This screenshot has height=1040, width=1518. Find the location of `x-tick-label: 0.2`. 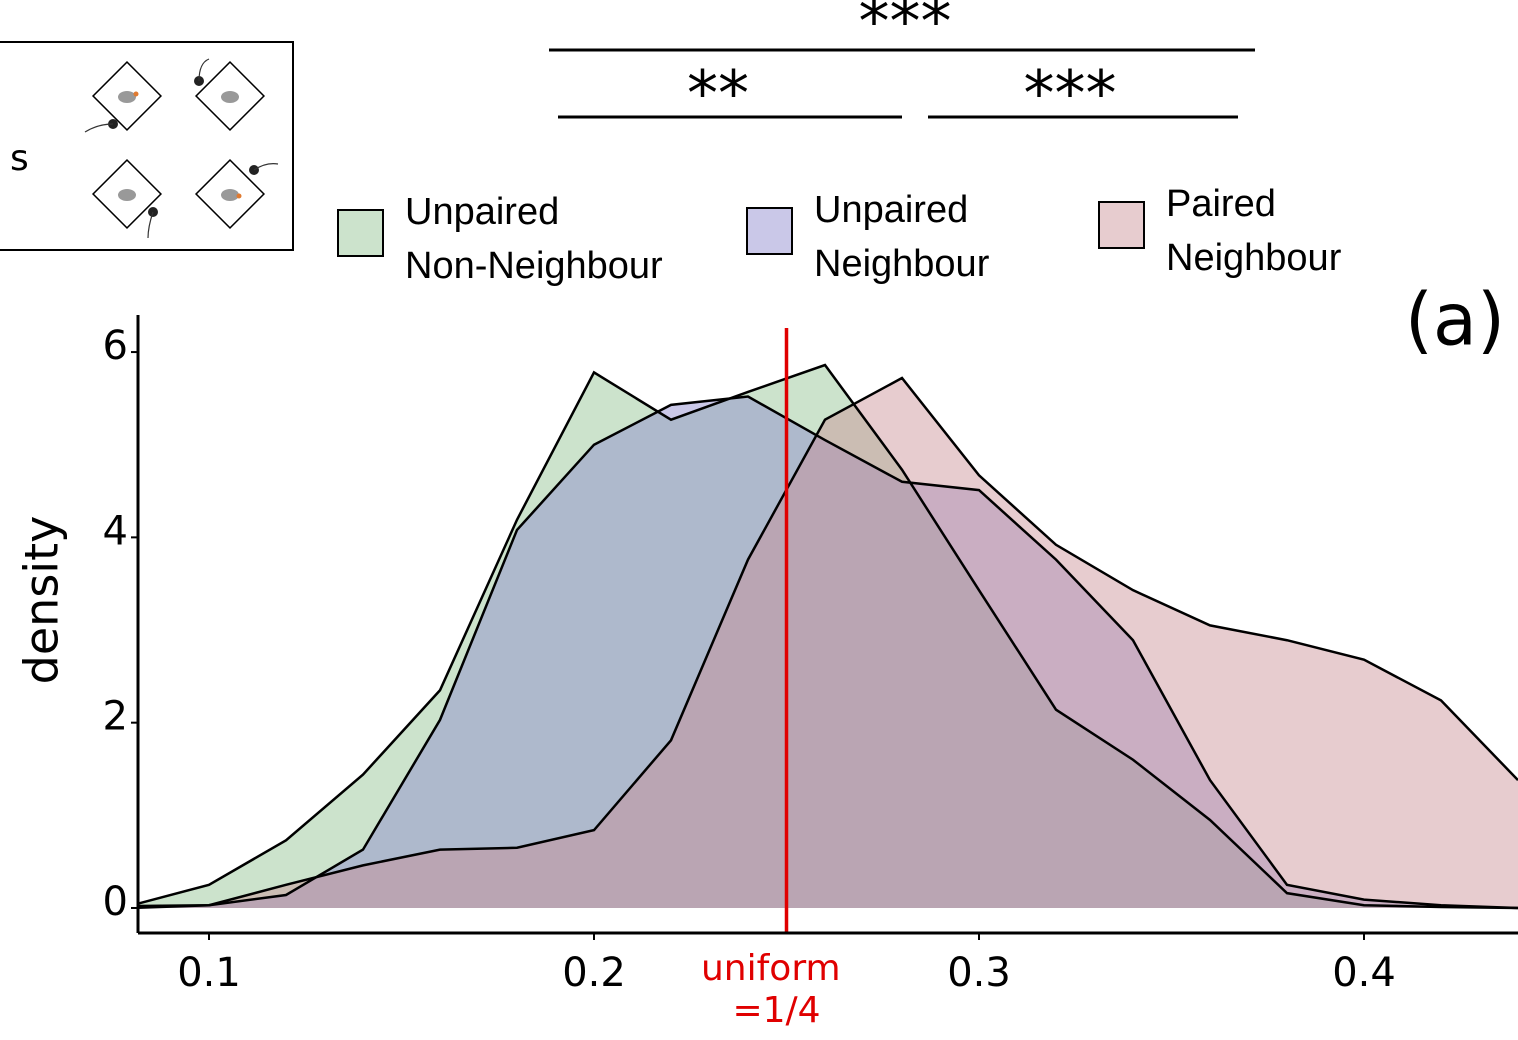

x-tick-label: 0.2 is located at coordinates (594, 973).